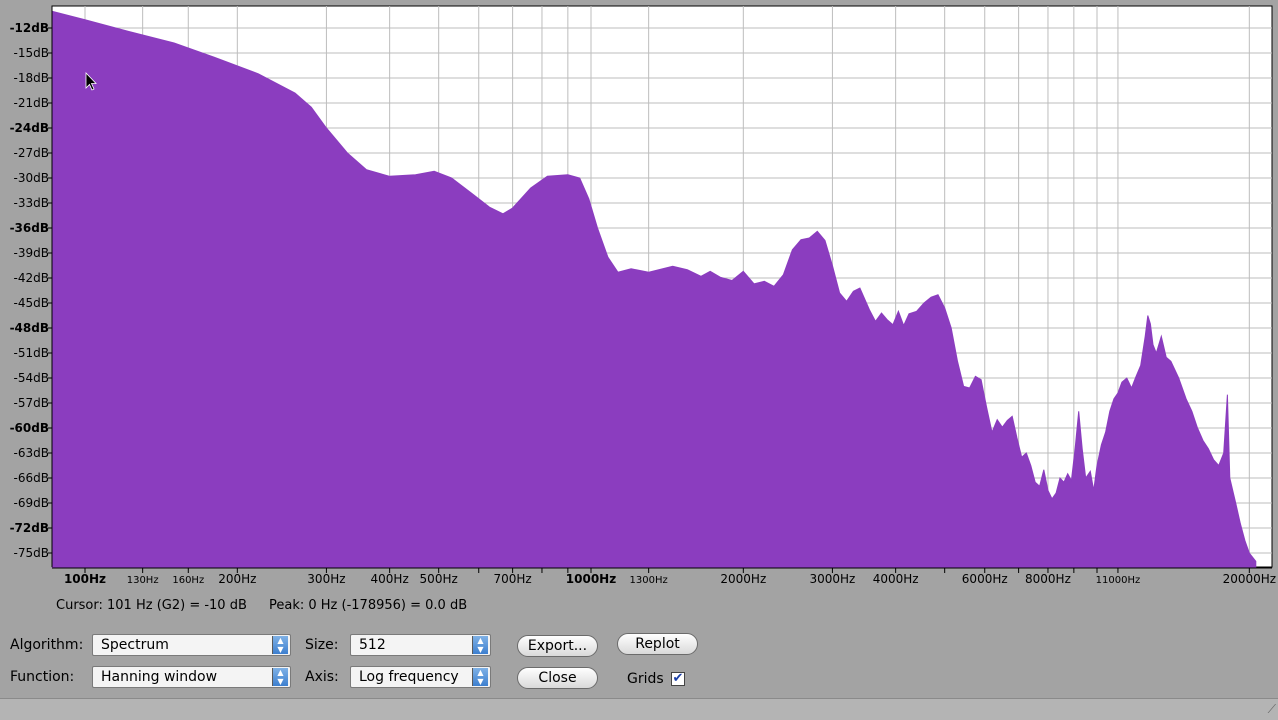  What do you see at coordinates (1271, 709) in the screenshot?
I see `resize-grip-icon: ⟋` at bounding box center [1271, 709].